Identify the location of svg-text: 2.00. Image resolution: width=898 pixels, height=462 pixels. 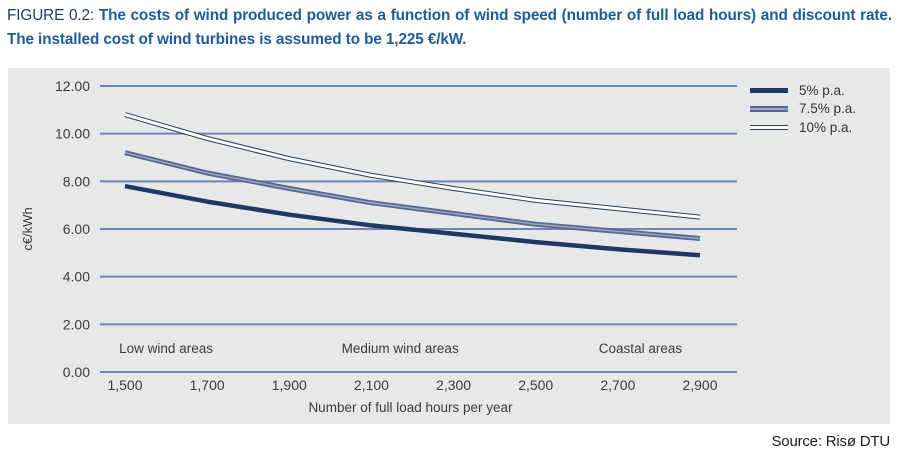
(76, 324).